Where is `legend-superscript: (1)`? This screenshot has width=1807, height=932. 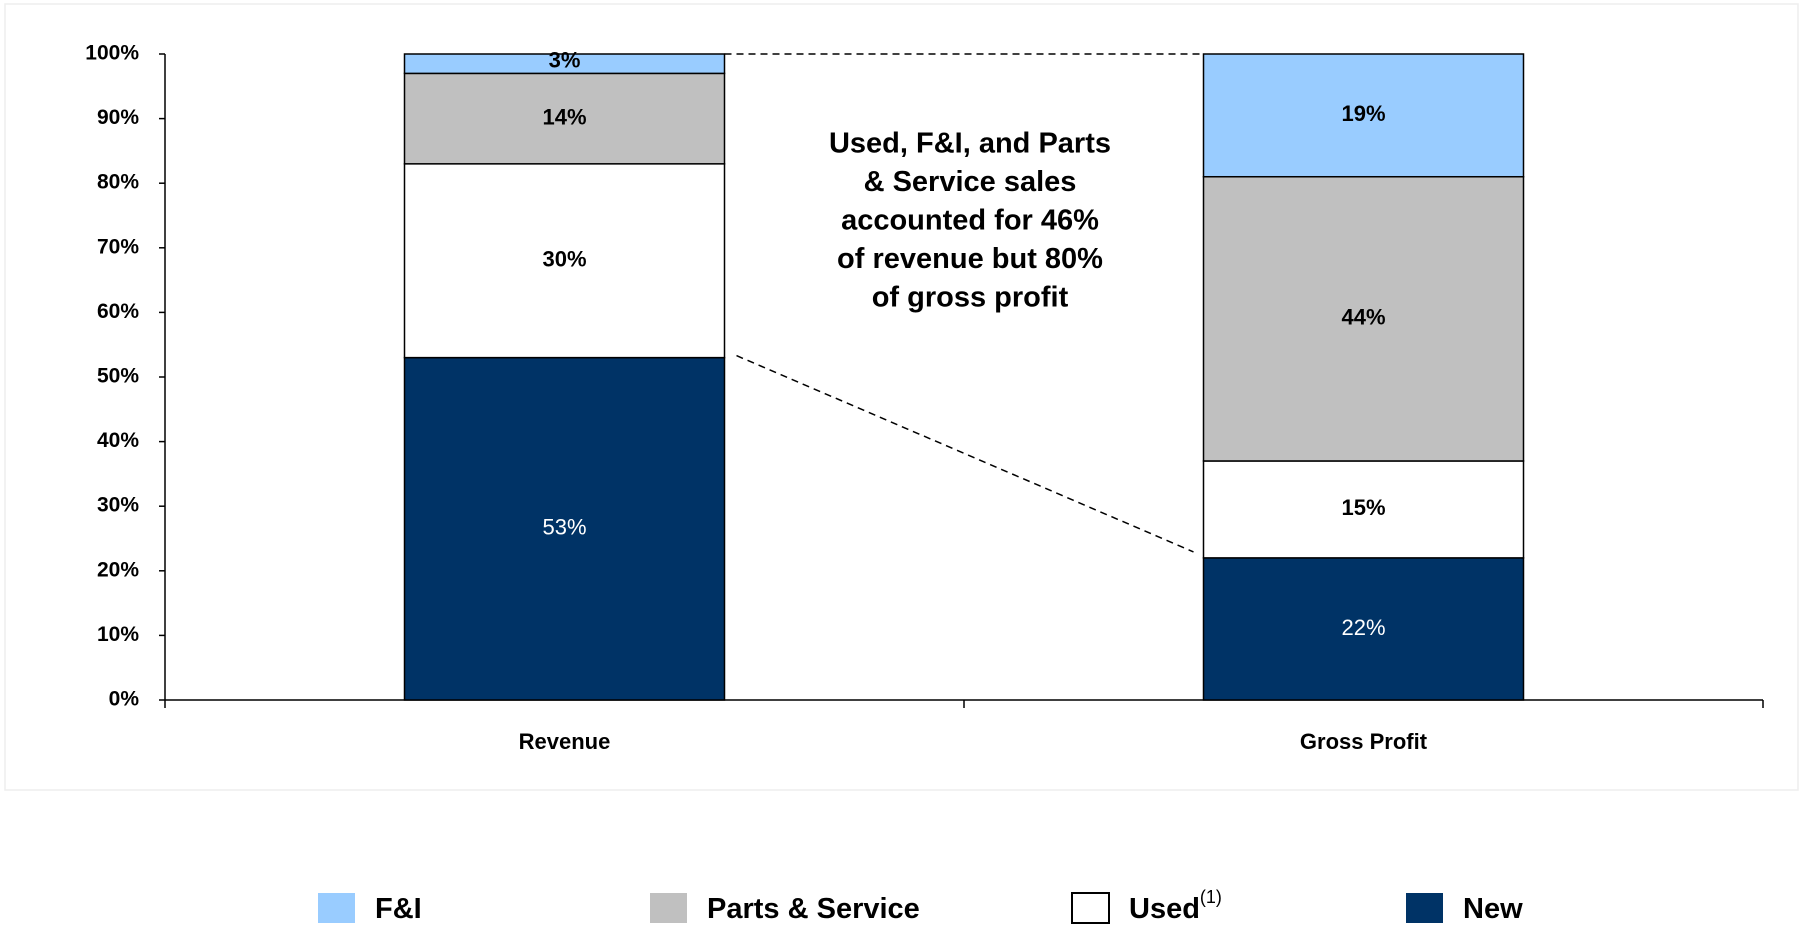
legend-superscript: (1) is located at coordinates (1211, 897).